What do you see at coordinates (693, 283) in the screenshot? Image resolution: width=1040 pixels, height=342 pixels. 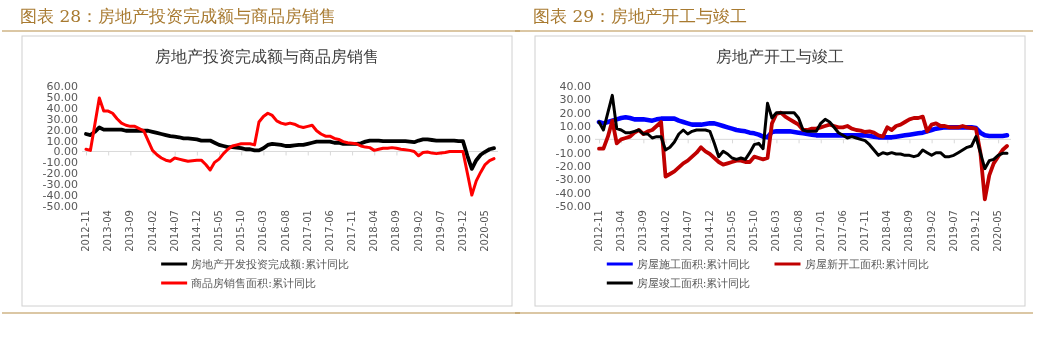 I see `legend-label: 房屋竣工面积:累计同比` at bounding box center [693, 283].